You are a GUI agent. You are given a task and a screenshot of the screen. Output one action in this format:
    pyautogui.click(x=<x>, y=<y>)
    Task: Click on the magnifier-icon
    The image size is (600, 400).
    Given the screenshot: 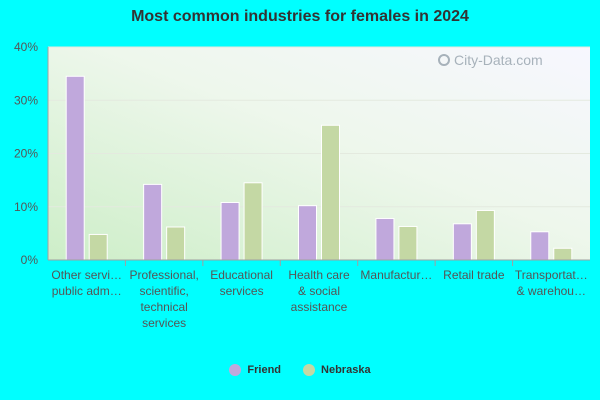 What is the action you would take?
    pyautogui.click(x=444, y=60)
    